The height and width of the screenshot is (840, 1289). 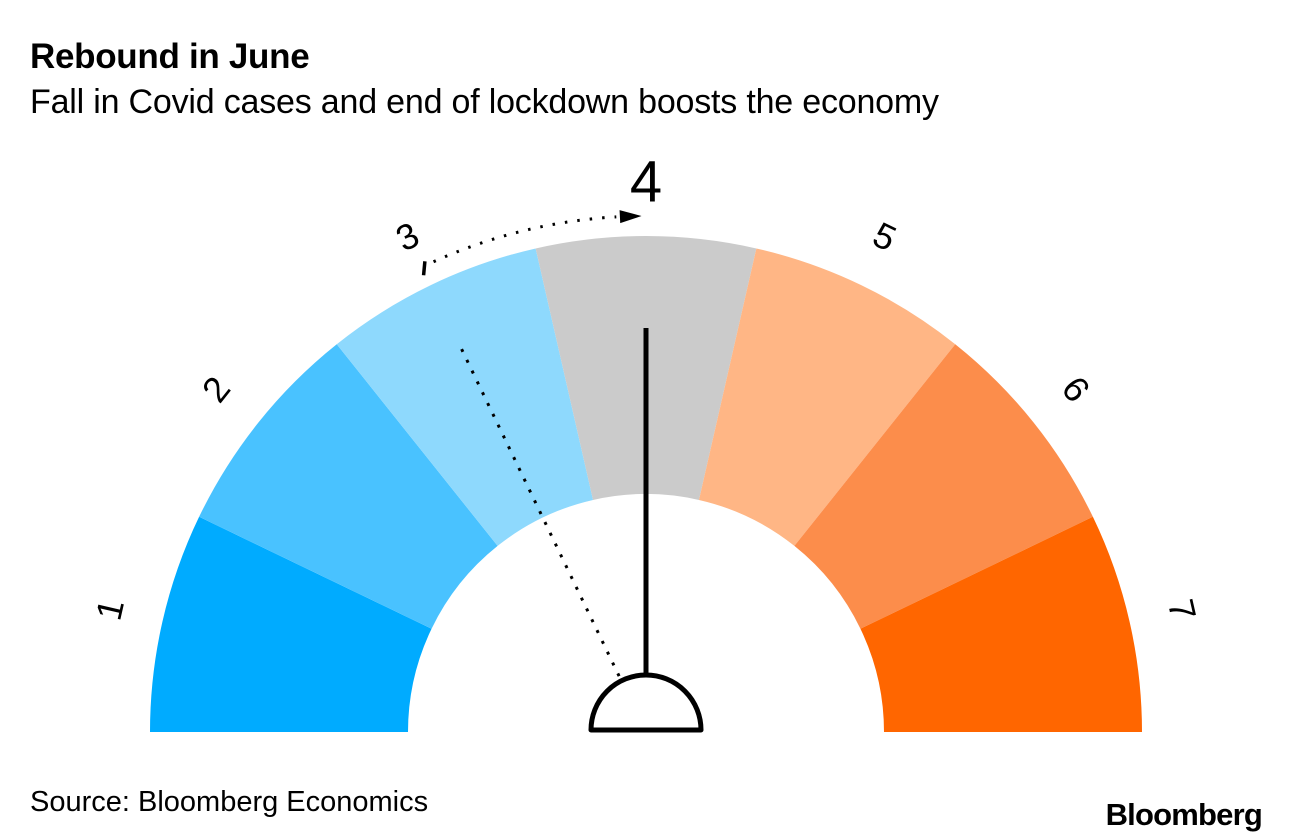 What do you see at coordinates (1184, 814) in the screenshot?
I see `bloomberg-logo: Bloomberg` at bounding box center [1184, 814].